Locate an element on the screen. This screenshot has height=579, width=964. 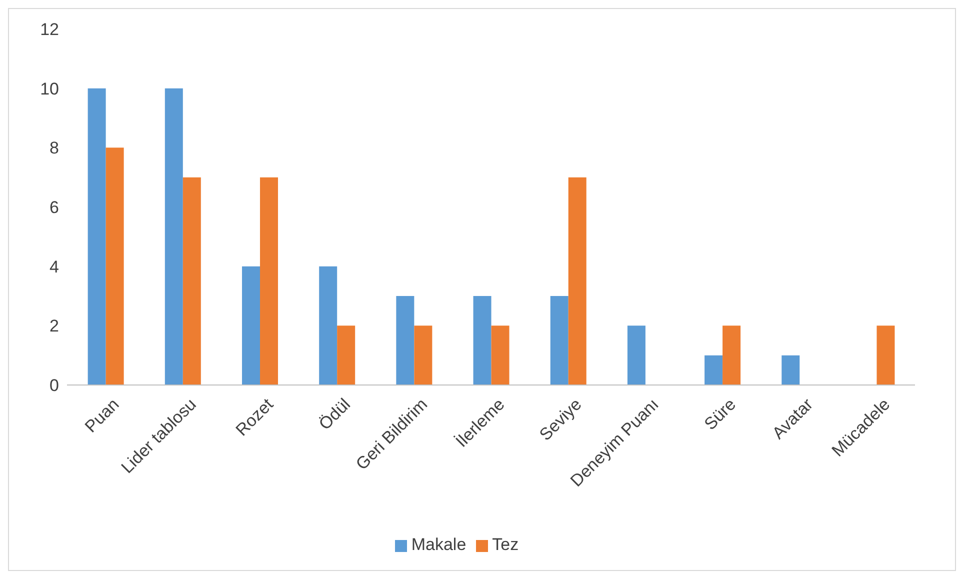
y-tick-label: 0 is located at coordinates (54, 386).